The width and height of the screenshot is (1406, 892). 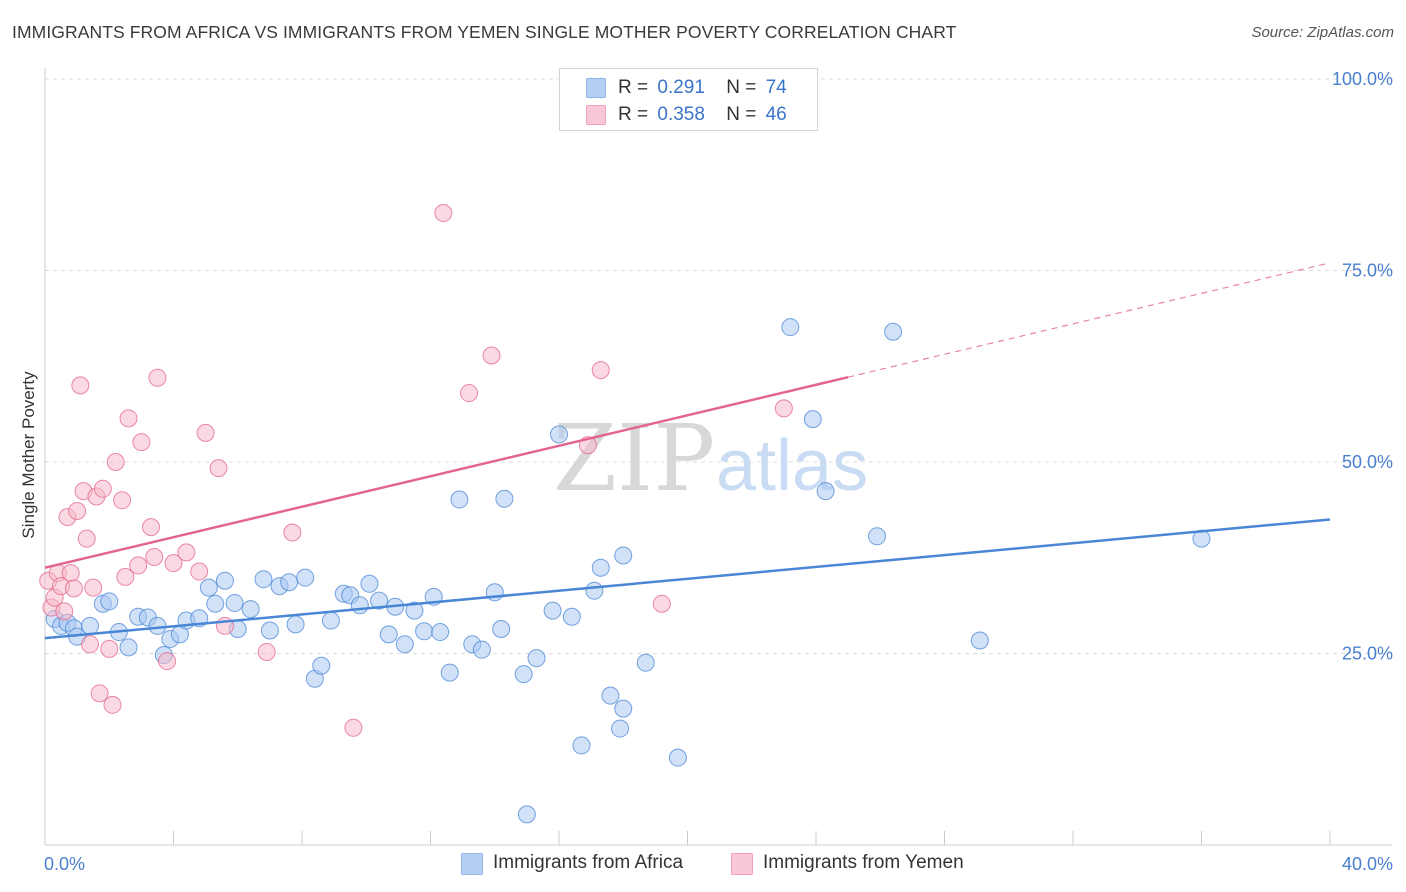 I want to click on legend-r-value-yemen: 0.358, so click(x=681, y=114).